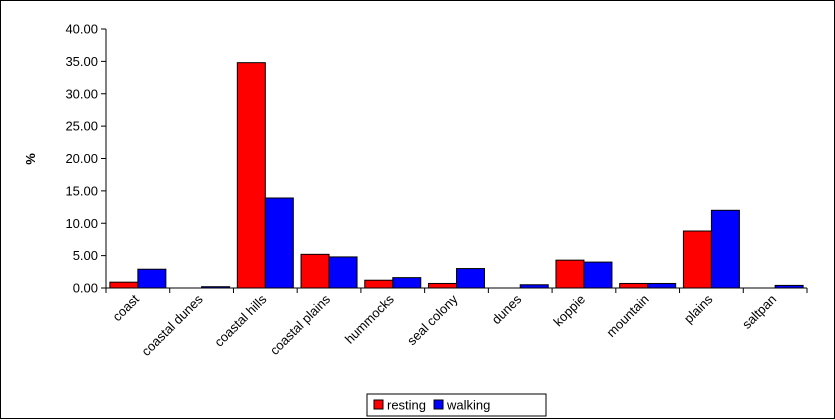  Describe the element at coordinates (507, 309) in the screenshot. I see `x-tick-label: dunes` at that location.